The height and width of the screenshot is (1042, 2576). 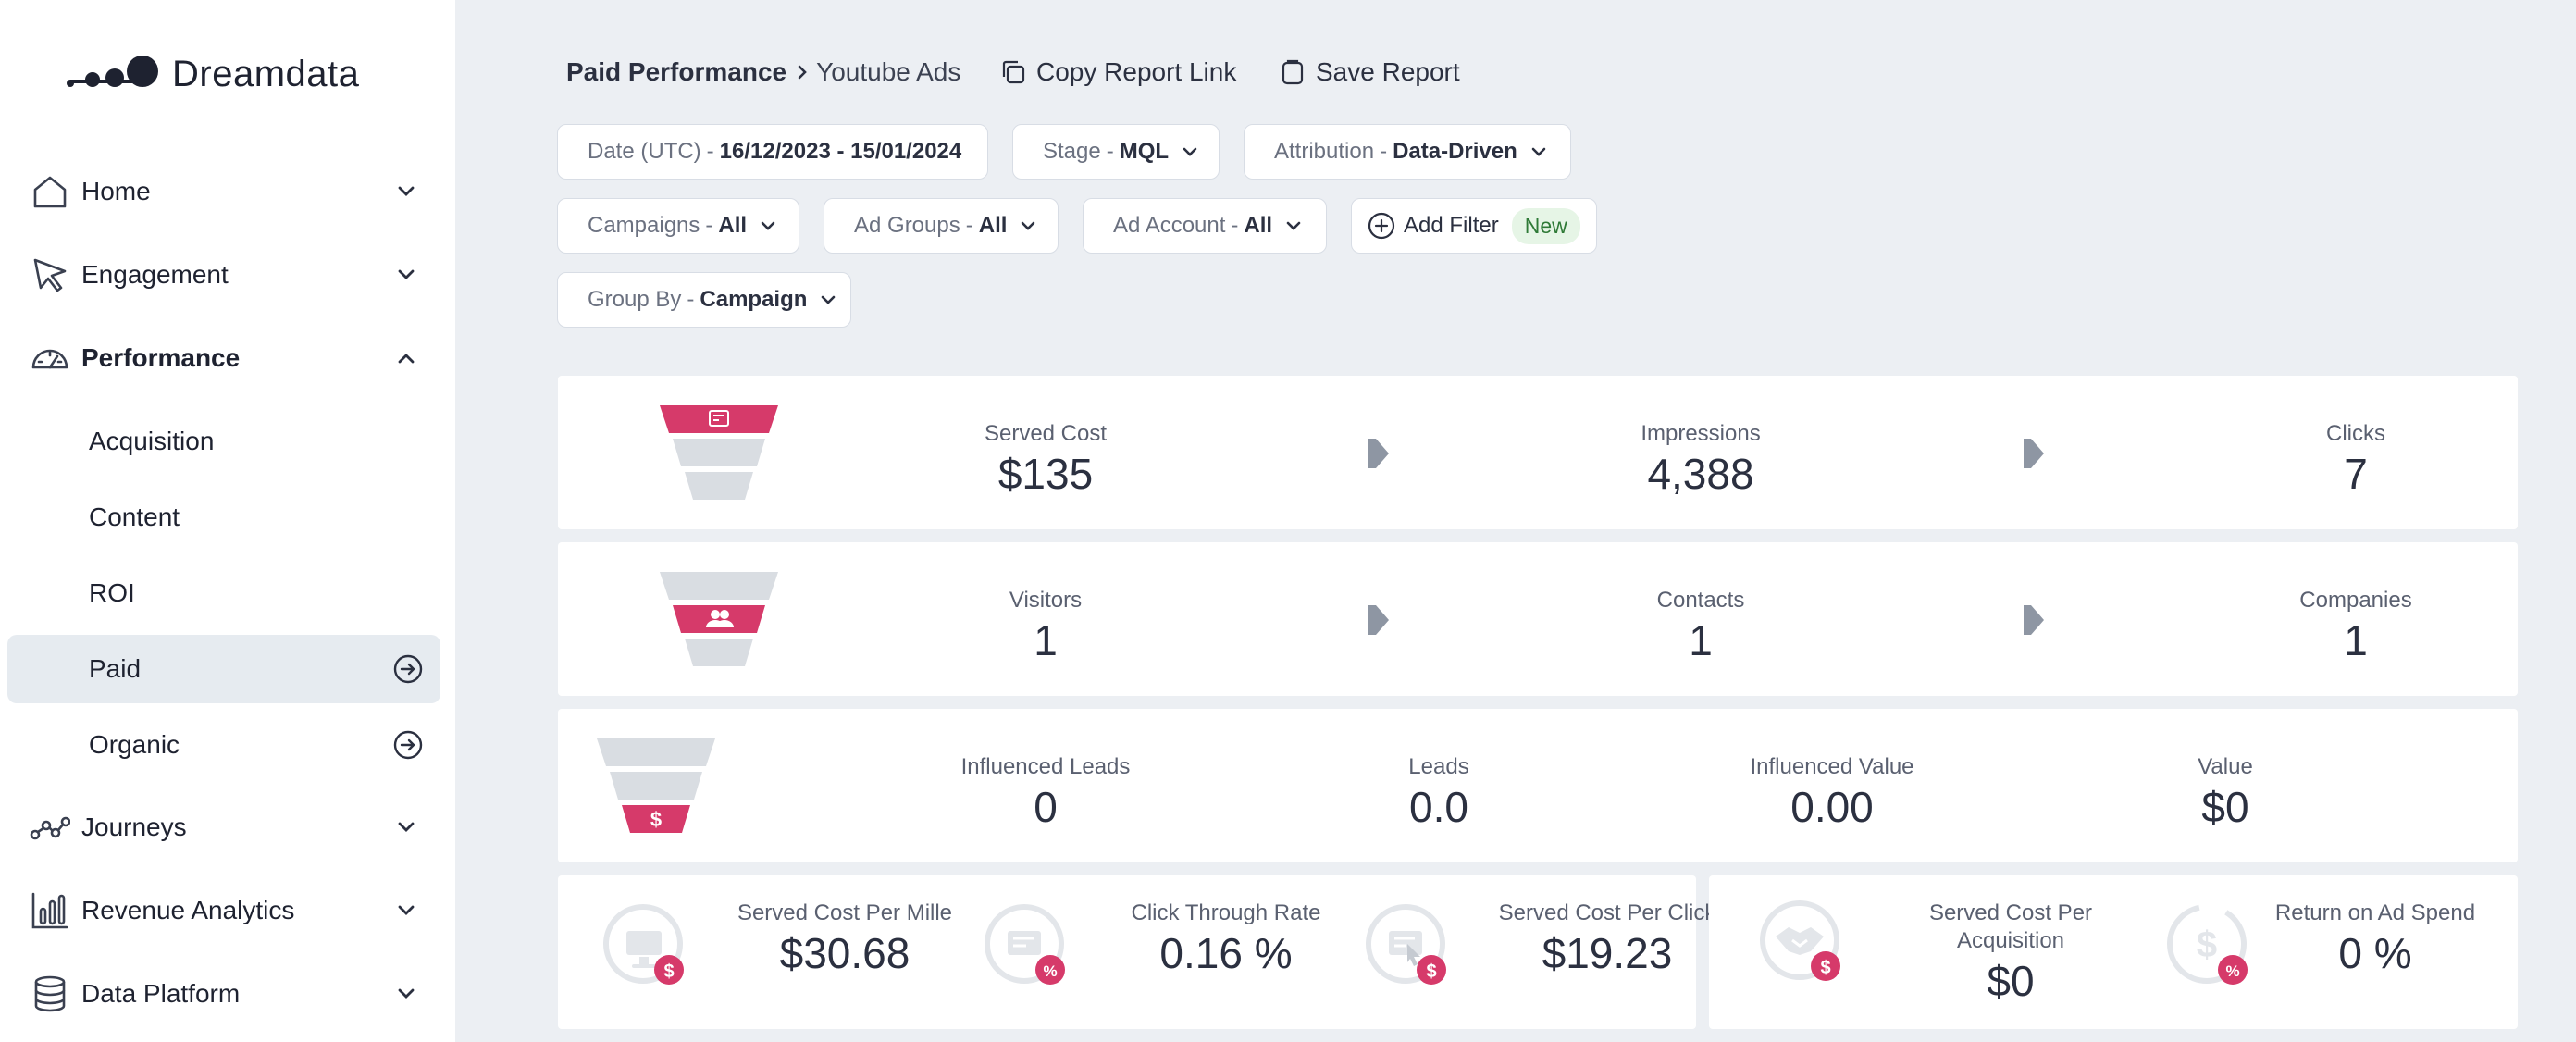 I want to click on sidebar-item-engagement: Engagement, so click(x=223, y=275).